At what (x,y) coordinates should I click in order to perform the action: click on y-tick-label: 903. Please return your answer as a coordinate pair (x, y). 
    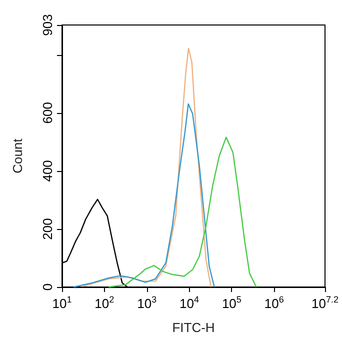
    Looking at the image, I should click on (47, 25).